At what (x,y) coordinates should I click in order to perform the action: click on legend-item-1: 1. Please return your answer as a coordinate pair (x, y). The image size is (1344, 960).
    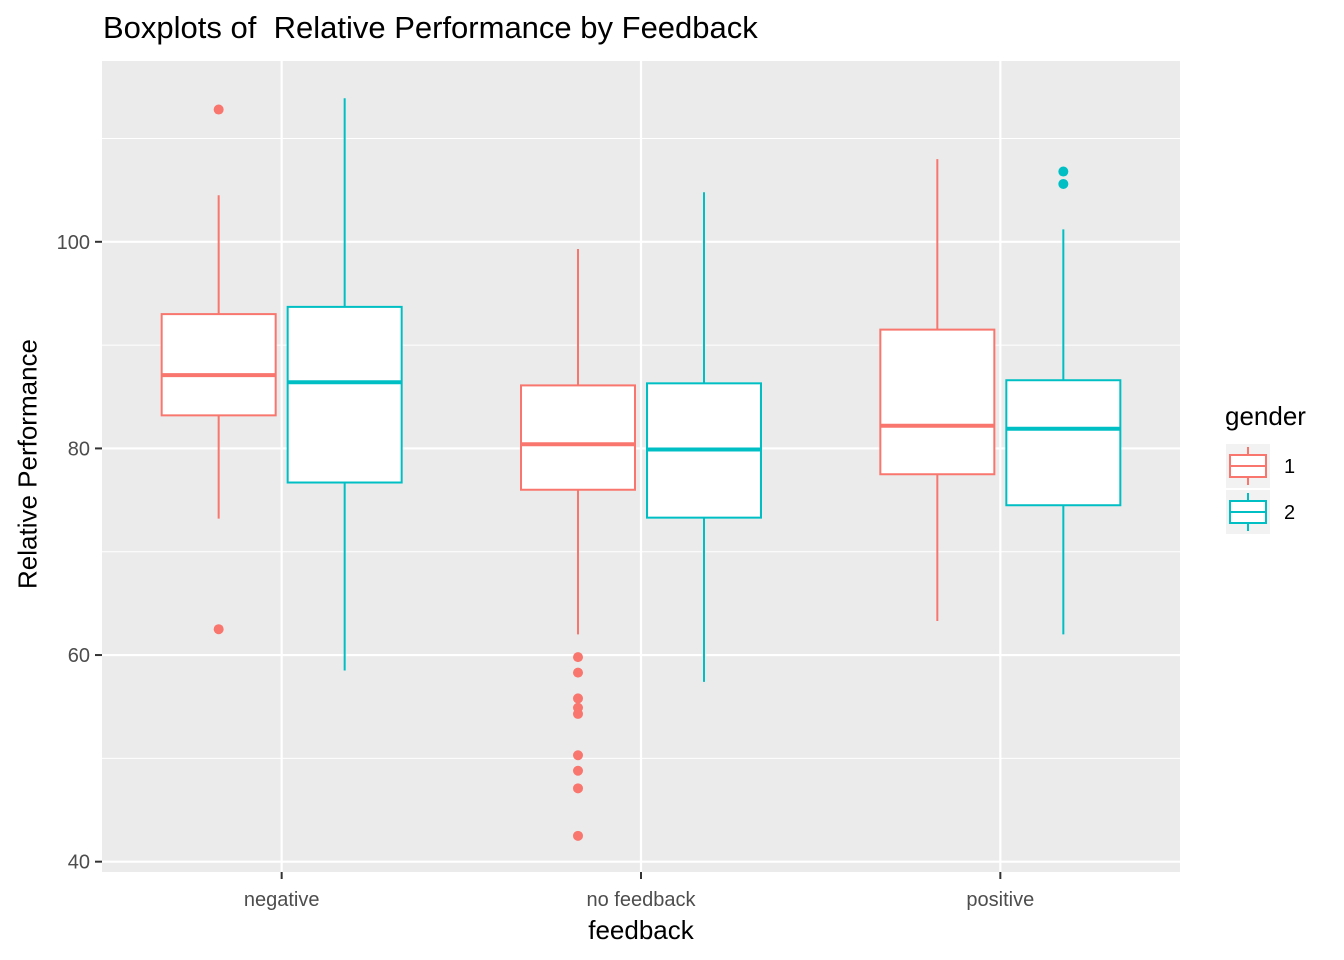
    Looking at the image, I should click on (1260, 466).